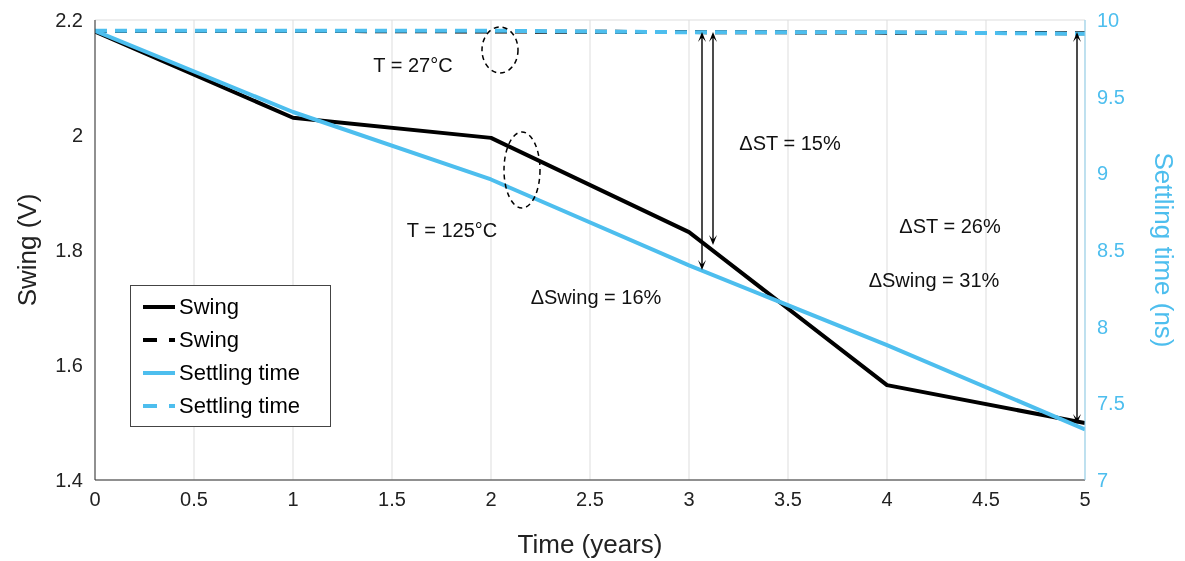 This screenshot has height=561, width=1185. I want to click on x-tick-label: 1.5, so click(392, 499).